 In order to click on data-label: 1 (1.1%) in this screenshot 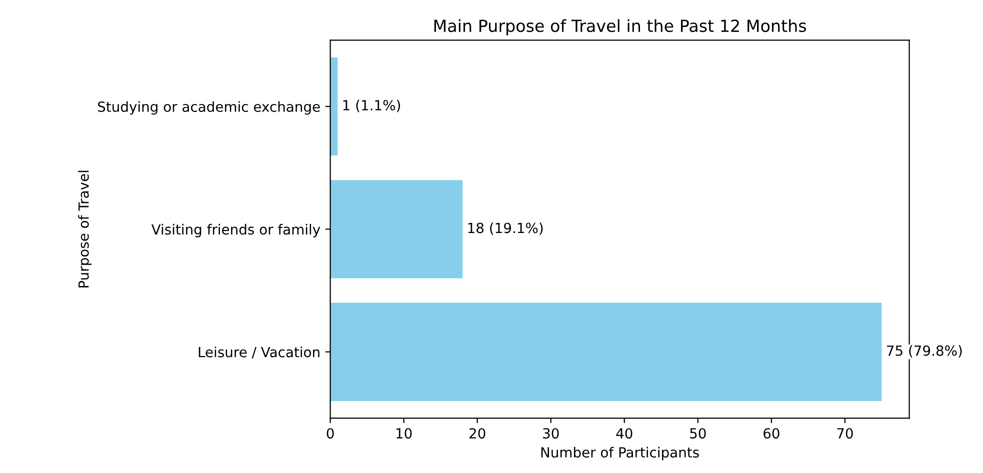, I will do `click(371, 106)`.